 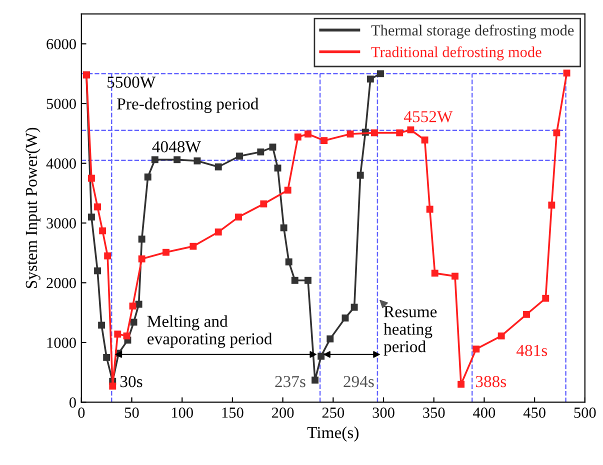 What do you see at coordinates (188, 105) in the screenshot?
I see `annotation: Pre-defrosting period` at bounding box center [188, 105].